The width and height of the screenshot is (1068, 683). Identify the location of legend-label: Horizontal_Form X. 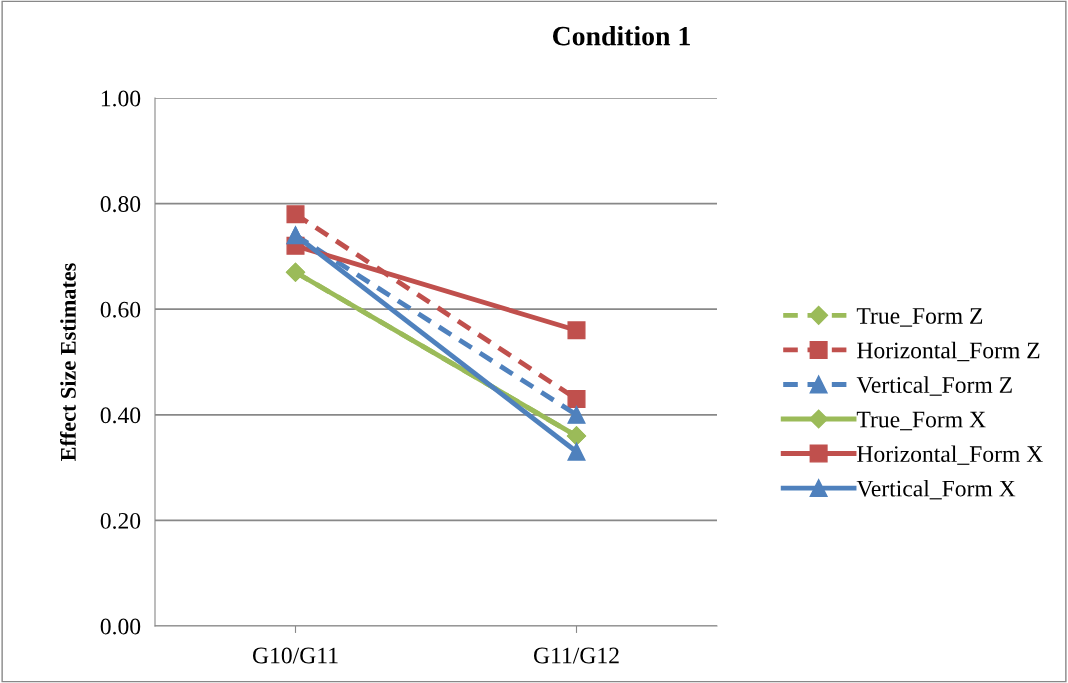
(950, 455).